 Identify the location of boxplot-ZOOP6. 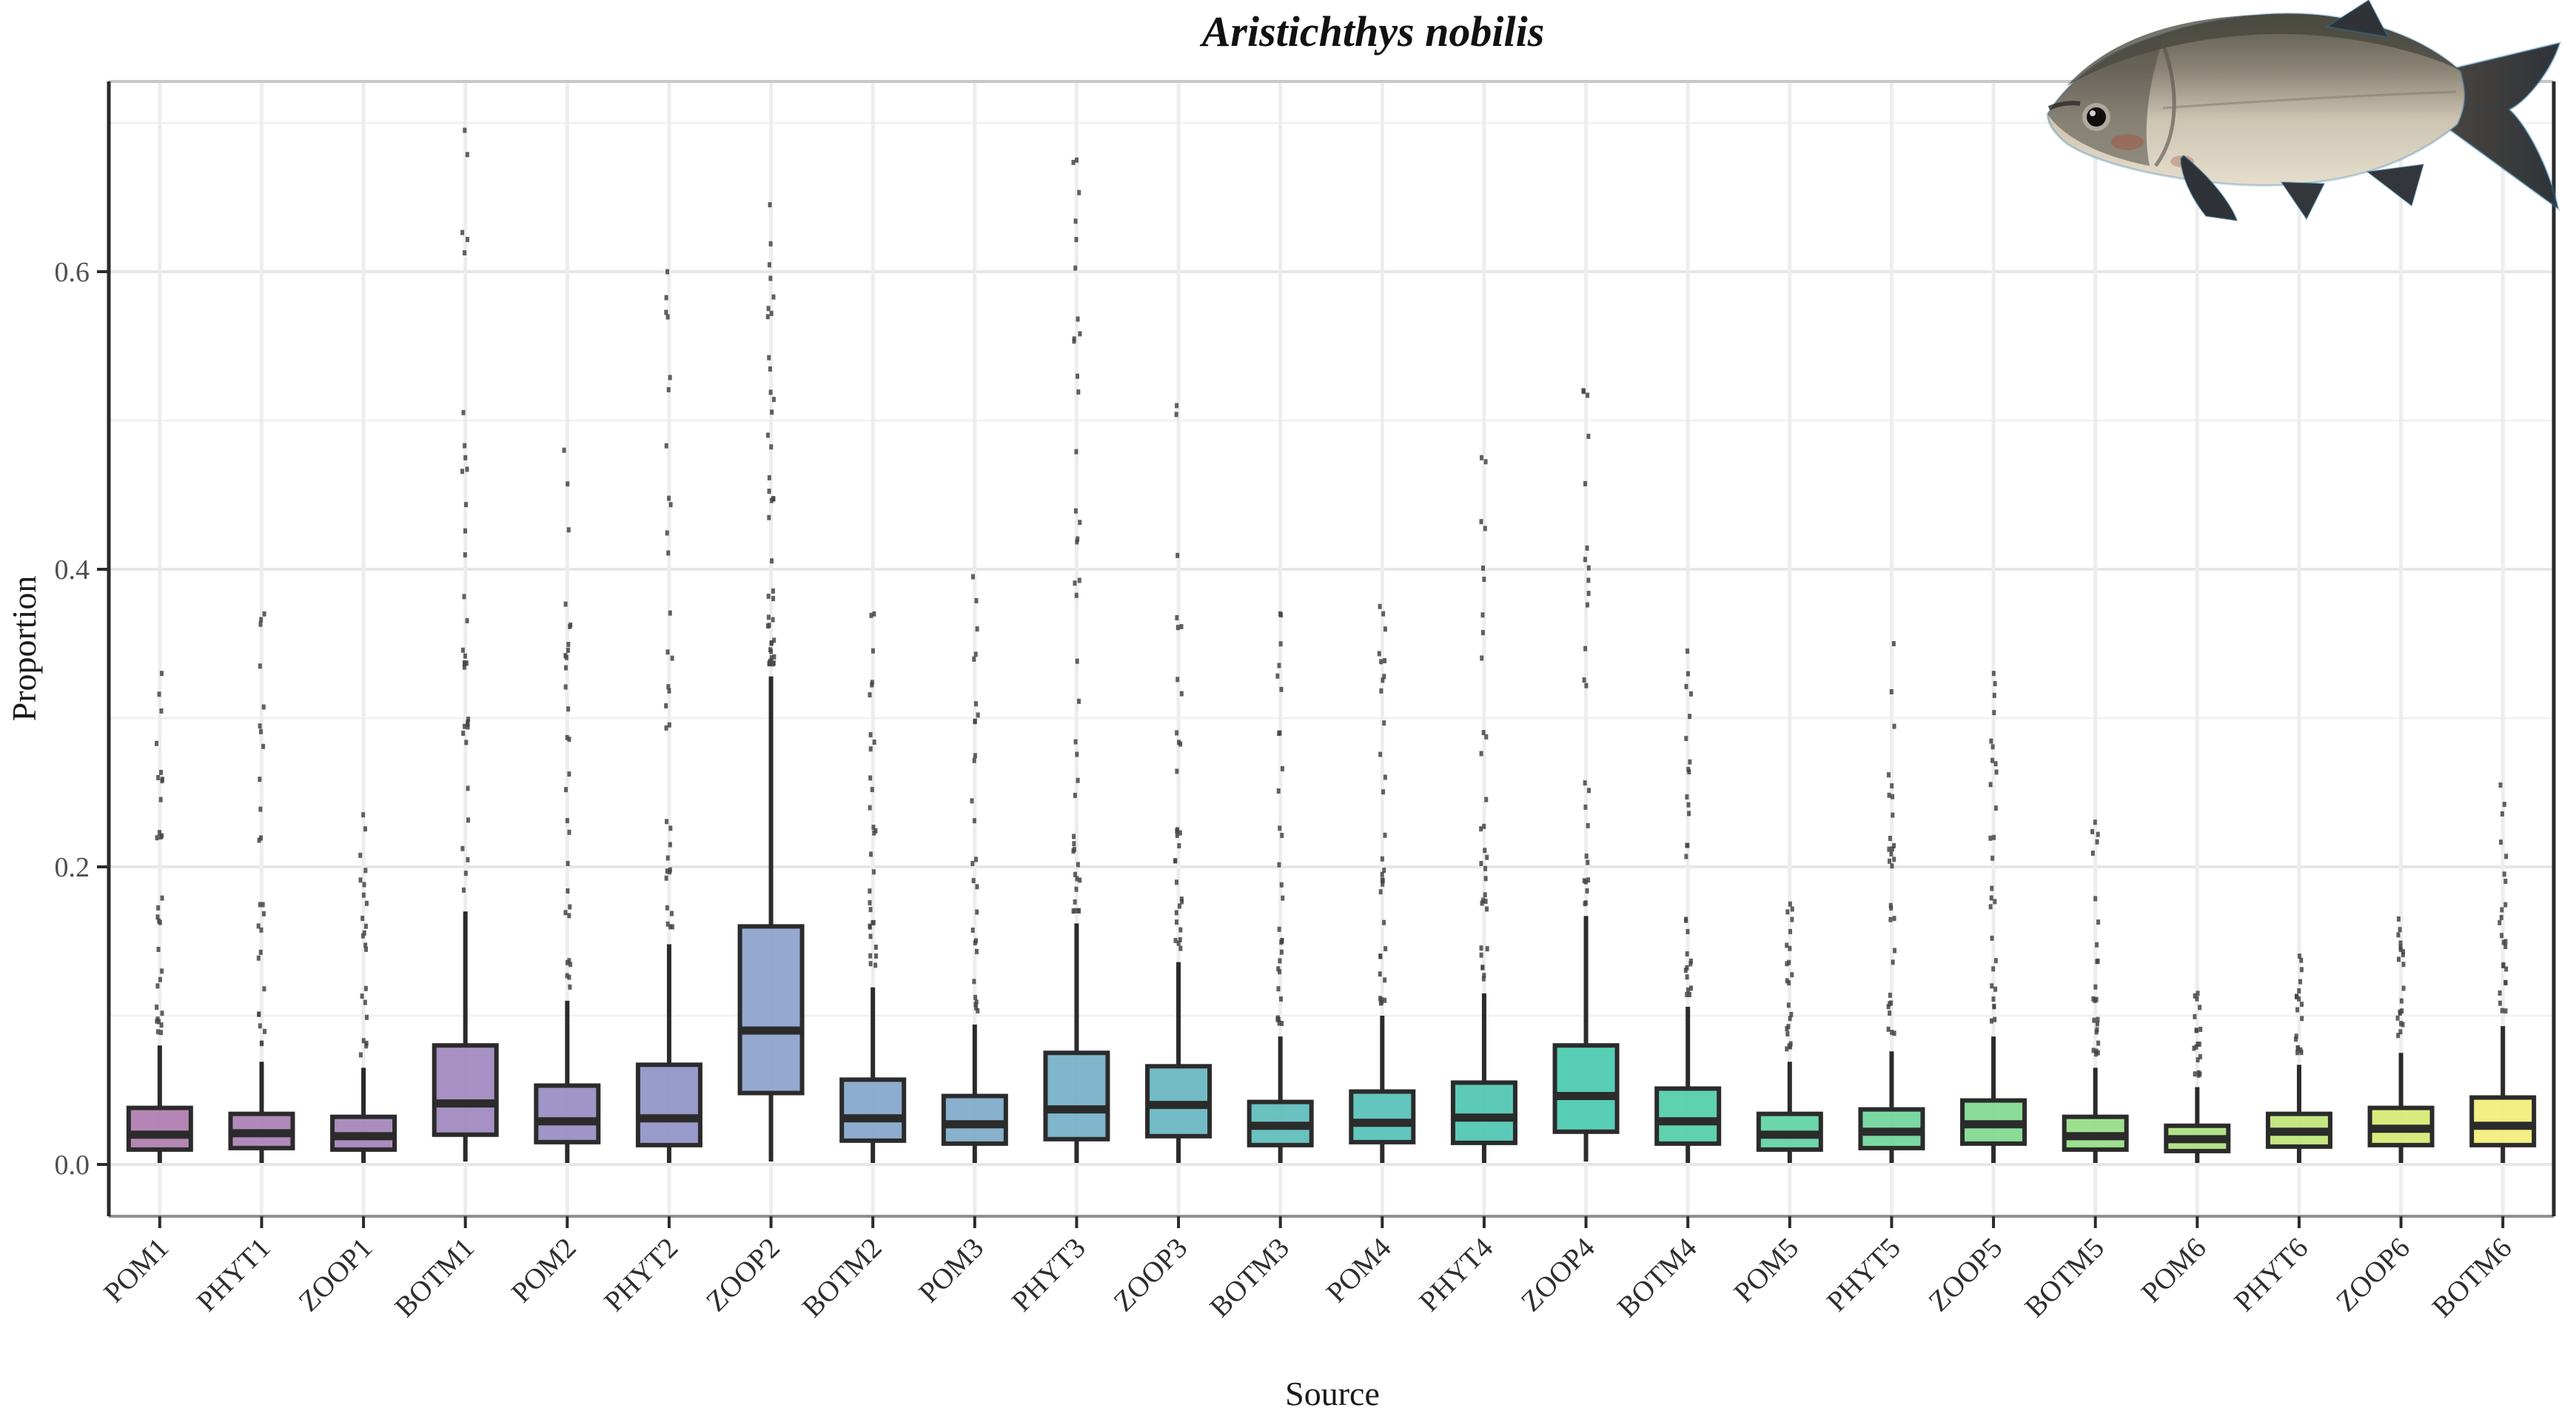
(2401, 1039).